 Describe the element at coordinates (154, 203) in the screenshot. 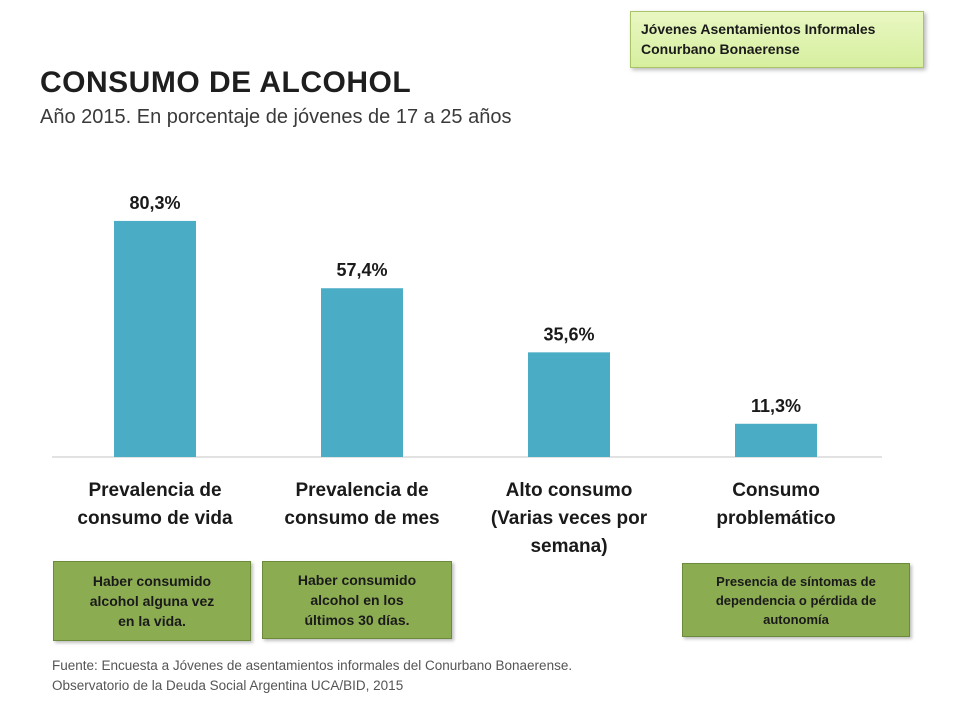

I see `value-label-vida: 80,3%` at that location.